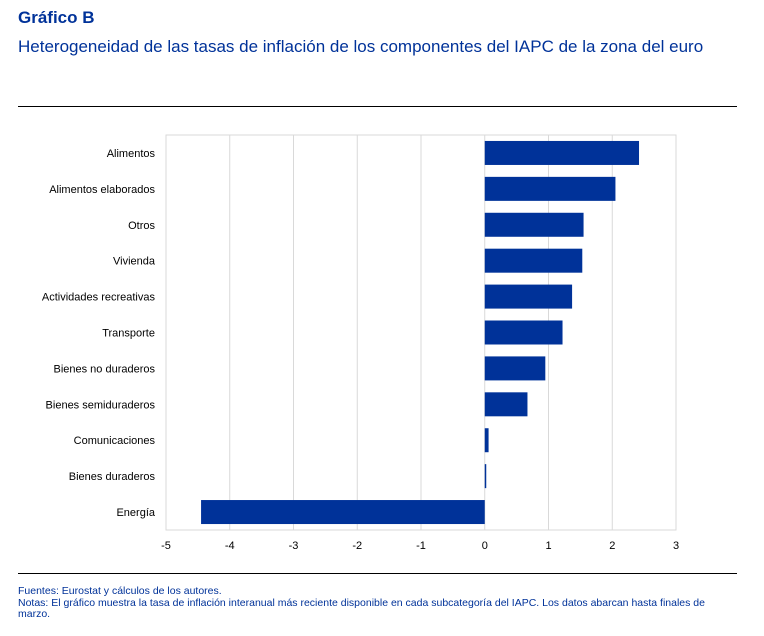 The image size is (764, 636). I want to click on category-label: Comunicaciones, so click(115, 441).